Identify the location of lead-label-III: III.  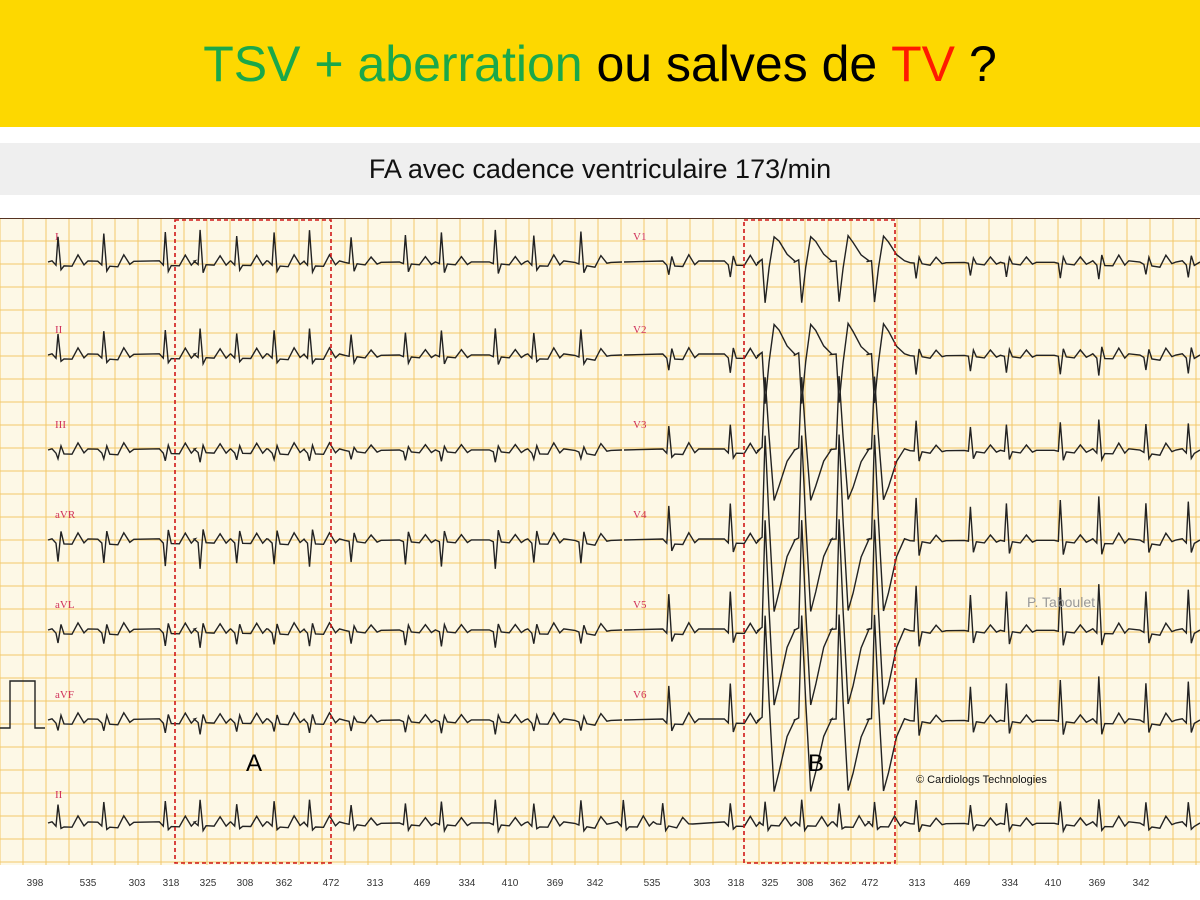
(60, 425).